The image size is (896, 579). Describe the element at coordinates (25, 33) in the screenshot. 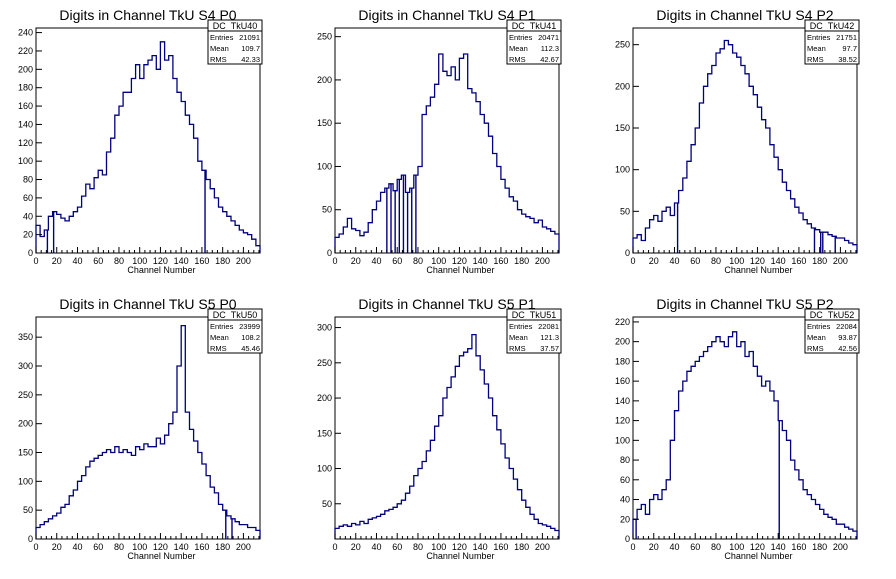

I see `y-tick-label: 240` at that location.